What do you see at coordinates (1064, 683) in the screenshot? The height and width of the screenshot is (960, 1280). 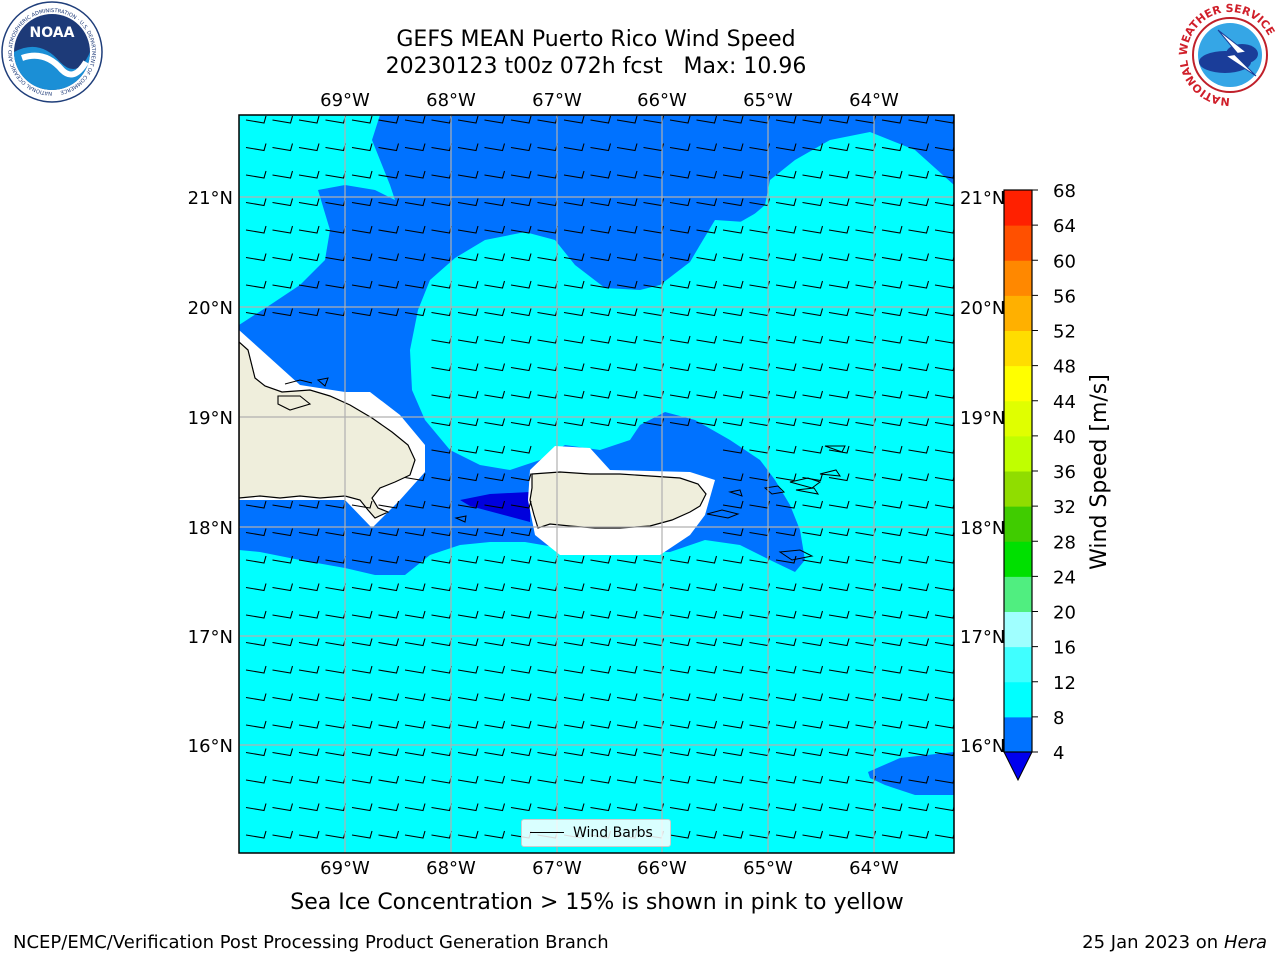 I see `colorbar-tick-label: 12` at bounding box center [1064, 683].